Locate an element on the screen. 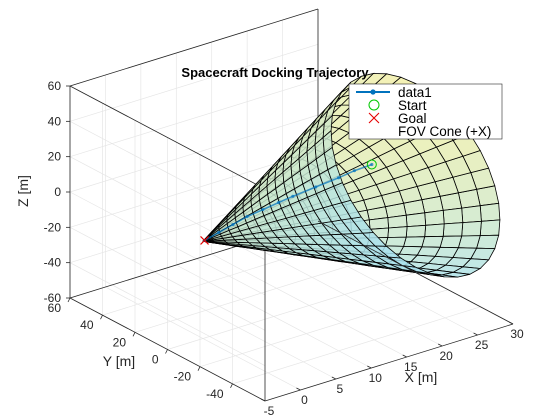 This screenshot has width=560, height=420. z-tick-label: 40 is located at coordinates (55, 121).